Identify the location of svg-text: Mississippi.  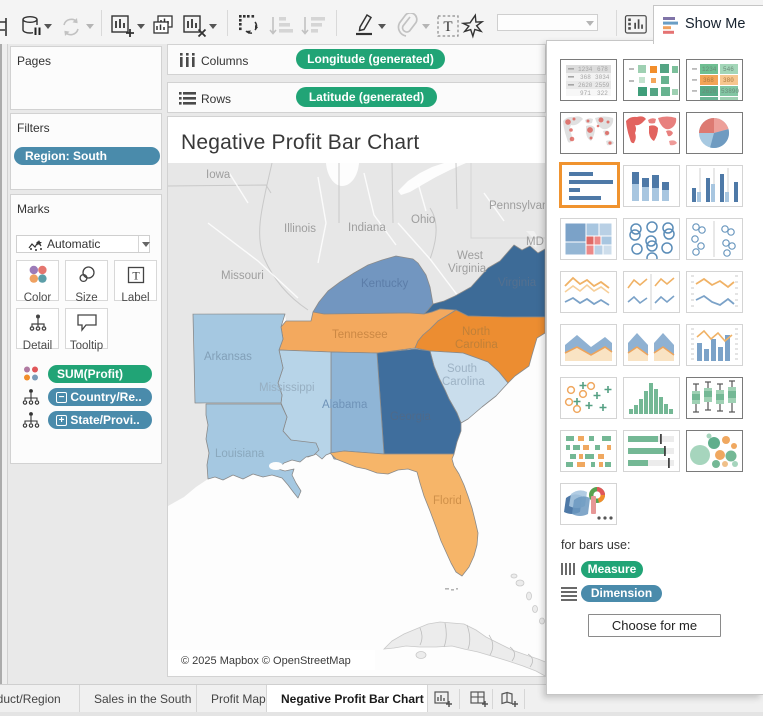
(287, 388).